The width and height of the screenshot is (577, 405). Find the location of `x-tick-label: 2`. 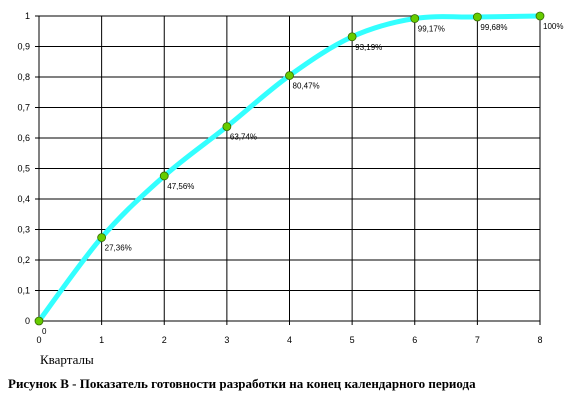

x-tick-label: 2 is located at coordinates (164, 340).